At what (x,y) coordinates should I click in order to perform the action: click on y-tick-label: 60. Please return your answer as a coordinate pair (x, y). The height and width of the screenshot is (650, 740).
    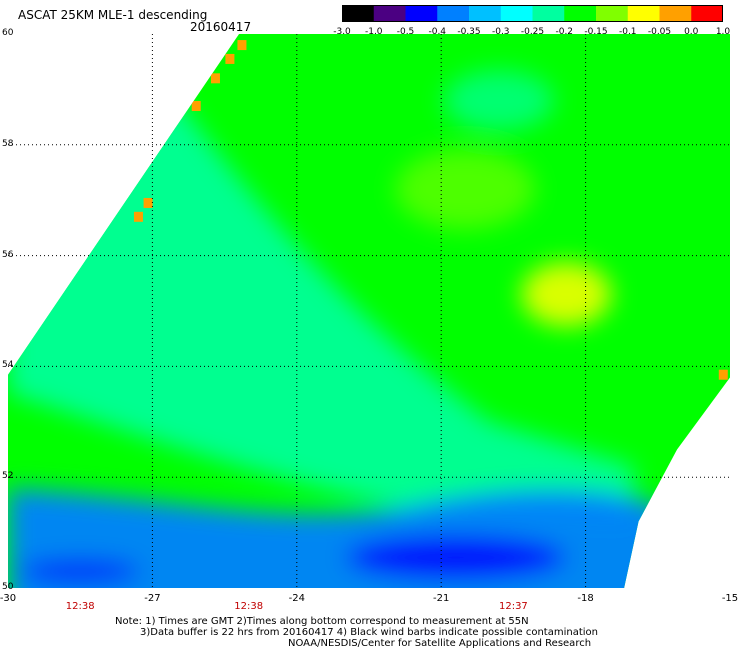
    Looking at the image, I should click on (8, 33).